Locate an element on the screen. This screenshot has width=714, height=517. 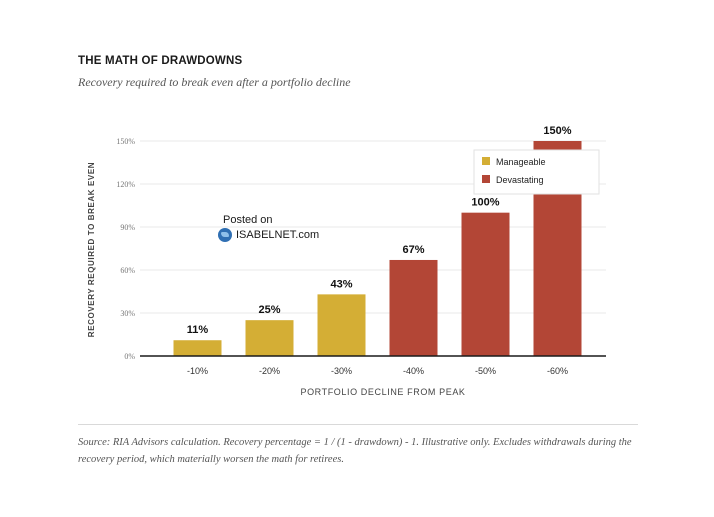
bar-minus20pct is located at coordinates (269, 338).